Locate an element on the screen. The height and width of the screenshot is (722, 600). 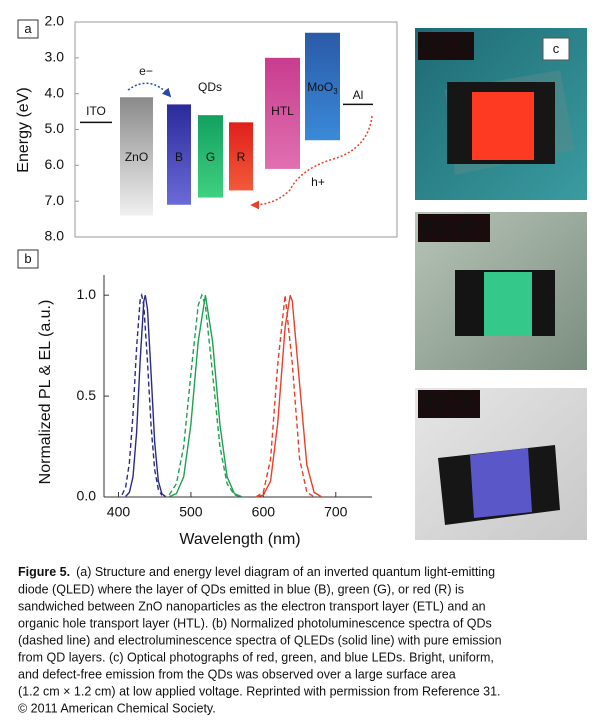
layer-name: Al is located at coordinates (358, 95).